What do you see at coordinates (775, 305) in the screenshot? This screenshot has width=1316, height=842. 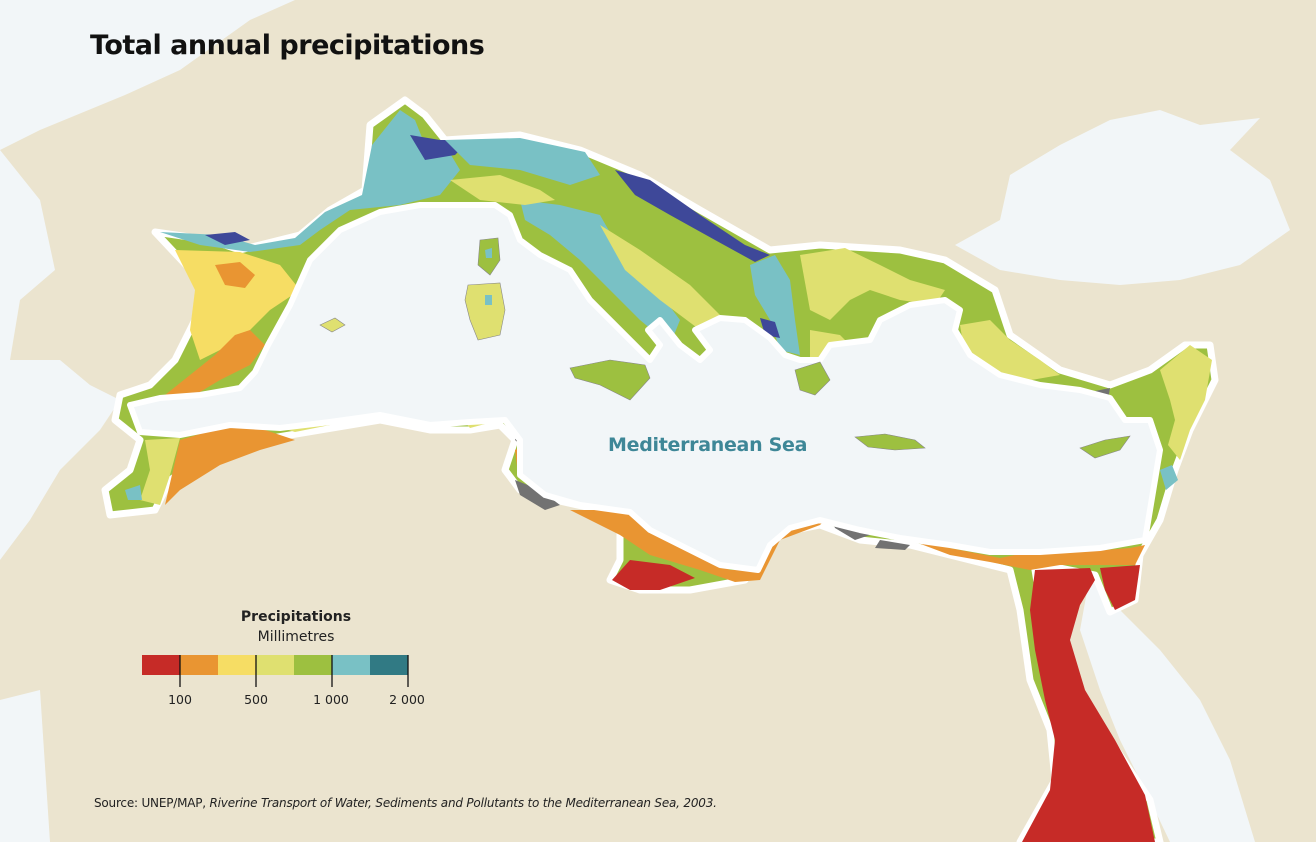 I see `zone-balkan-teal` at bounding box center [775, 305].